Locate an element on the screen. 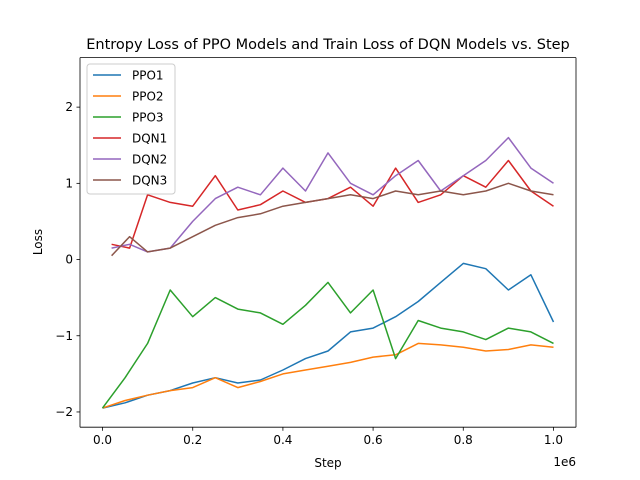  x-tick-label: 1.0 is located at coordinates (553, 440).